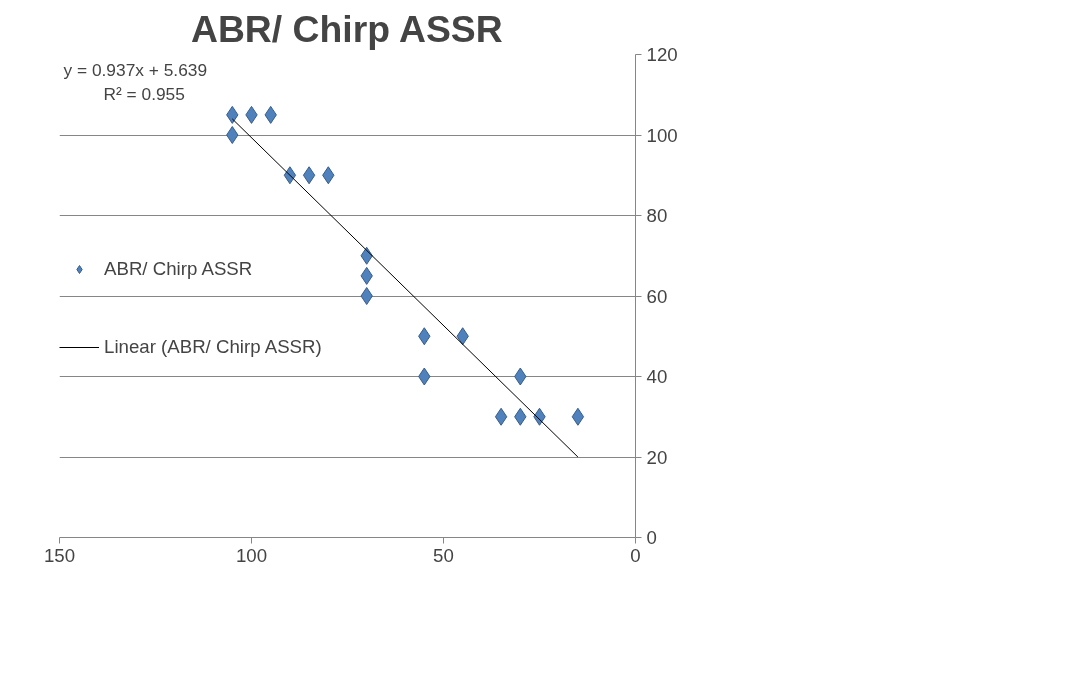 The height and width of the screenshot is (681, 1081). What do you see at coordinates (657, 215) in the screenshot?
I see `y-tick-label: 80` at bounding box center [657, 215].